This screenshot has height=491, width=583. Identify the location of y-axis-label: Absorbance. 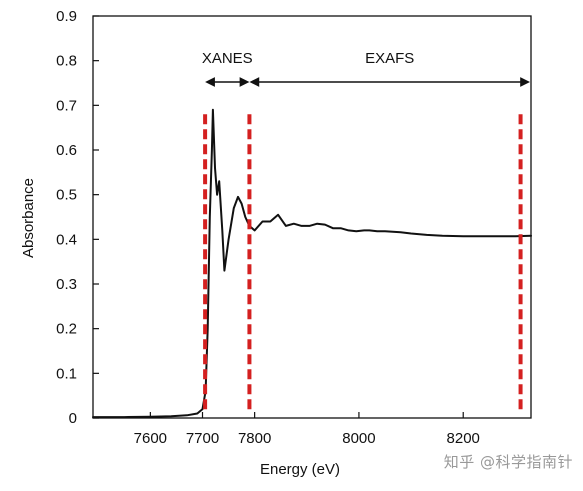
(28, 218).